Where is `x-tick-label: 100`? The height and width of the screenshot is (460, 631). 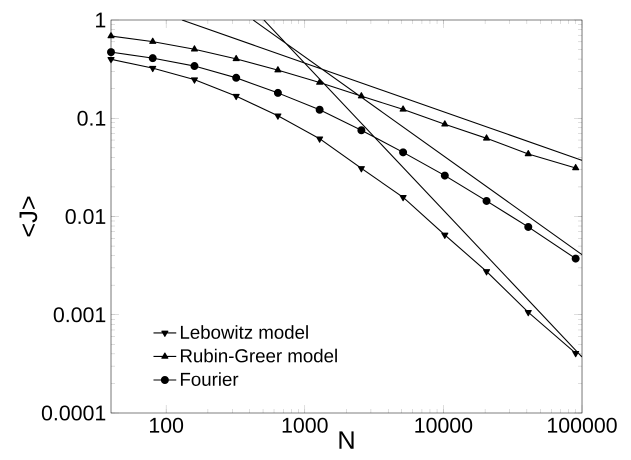 x-tick-label: 100 is located at coordinates (167, 425).